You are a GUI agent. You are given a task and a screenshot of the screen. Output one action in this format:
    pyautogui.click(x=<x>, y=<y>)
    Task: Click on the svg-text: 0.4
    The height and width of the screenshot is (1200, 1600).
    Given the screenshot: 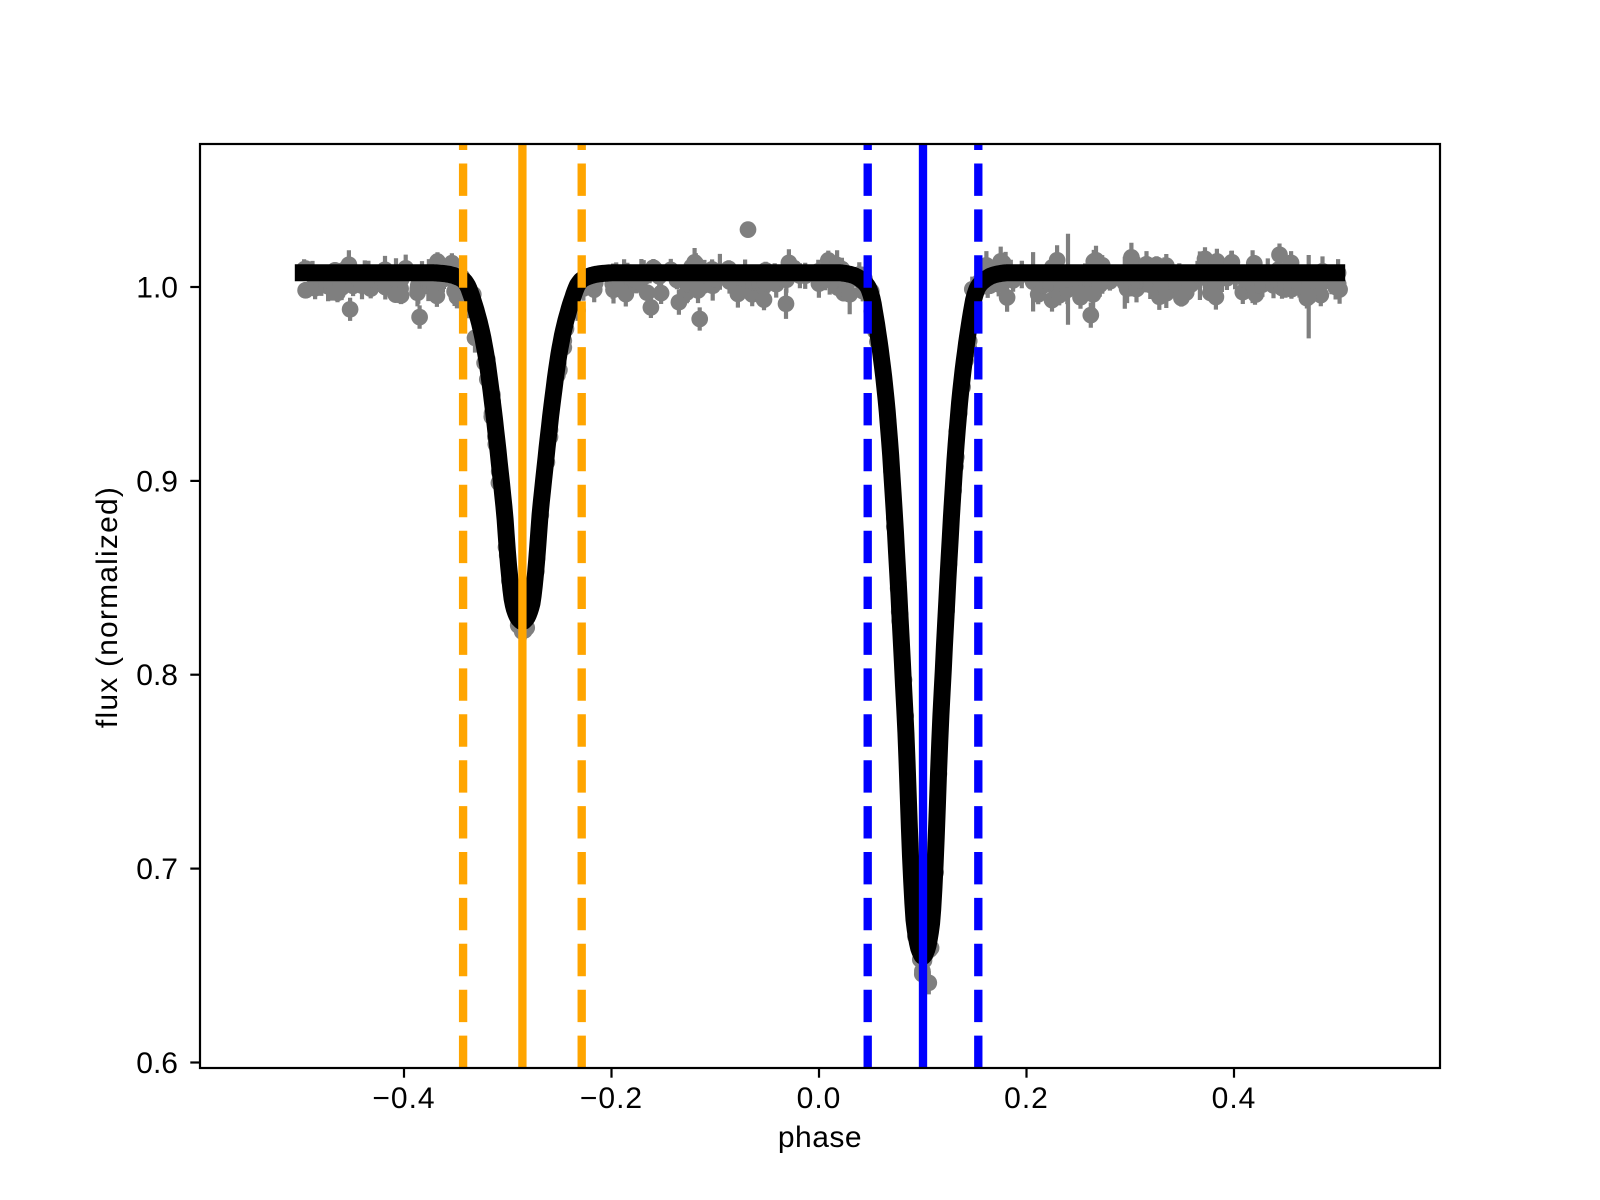 What is the action you would take?
    pyautogui.click(x=1234, y=1098)
    